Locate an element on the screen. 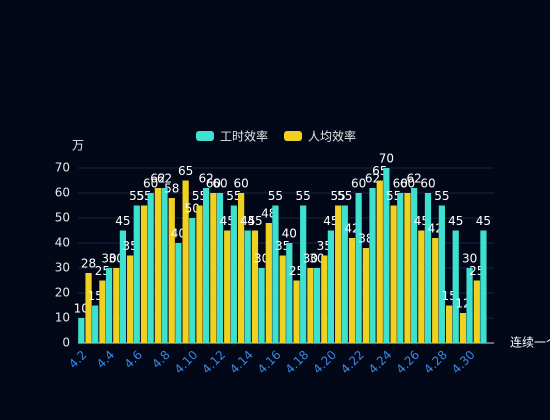  y-tick-label: 30 is located at coordinates (62, 268).